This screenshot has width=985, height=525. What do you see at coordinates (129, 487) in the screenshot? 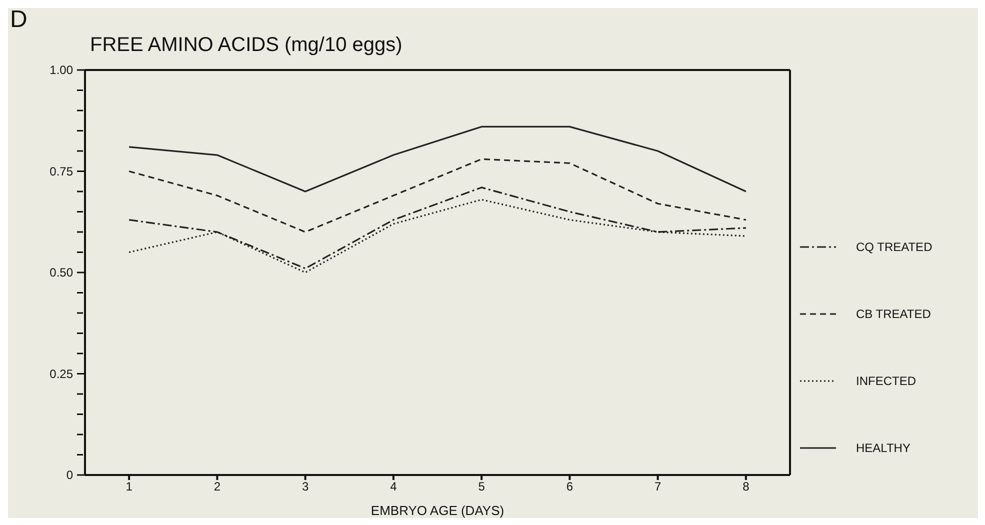
I see `x-tick-label: 1` at bounding box center [129, 487].